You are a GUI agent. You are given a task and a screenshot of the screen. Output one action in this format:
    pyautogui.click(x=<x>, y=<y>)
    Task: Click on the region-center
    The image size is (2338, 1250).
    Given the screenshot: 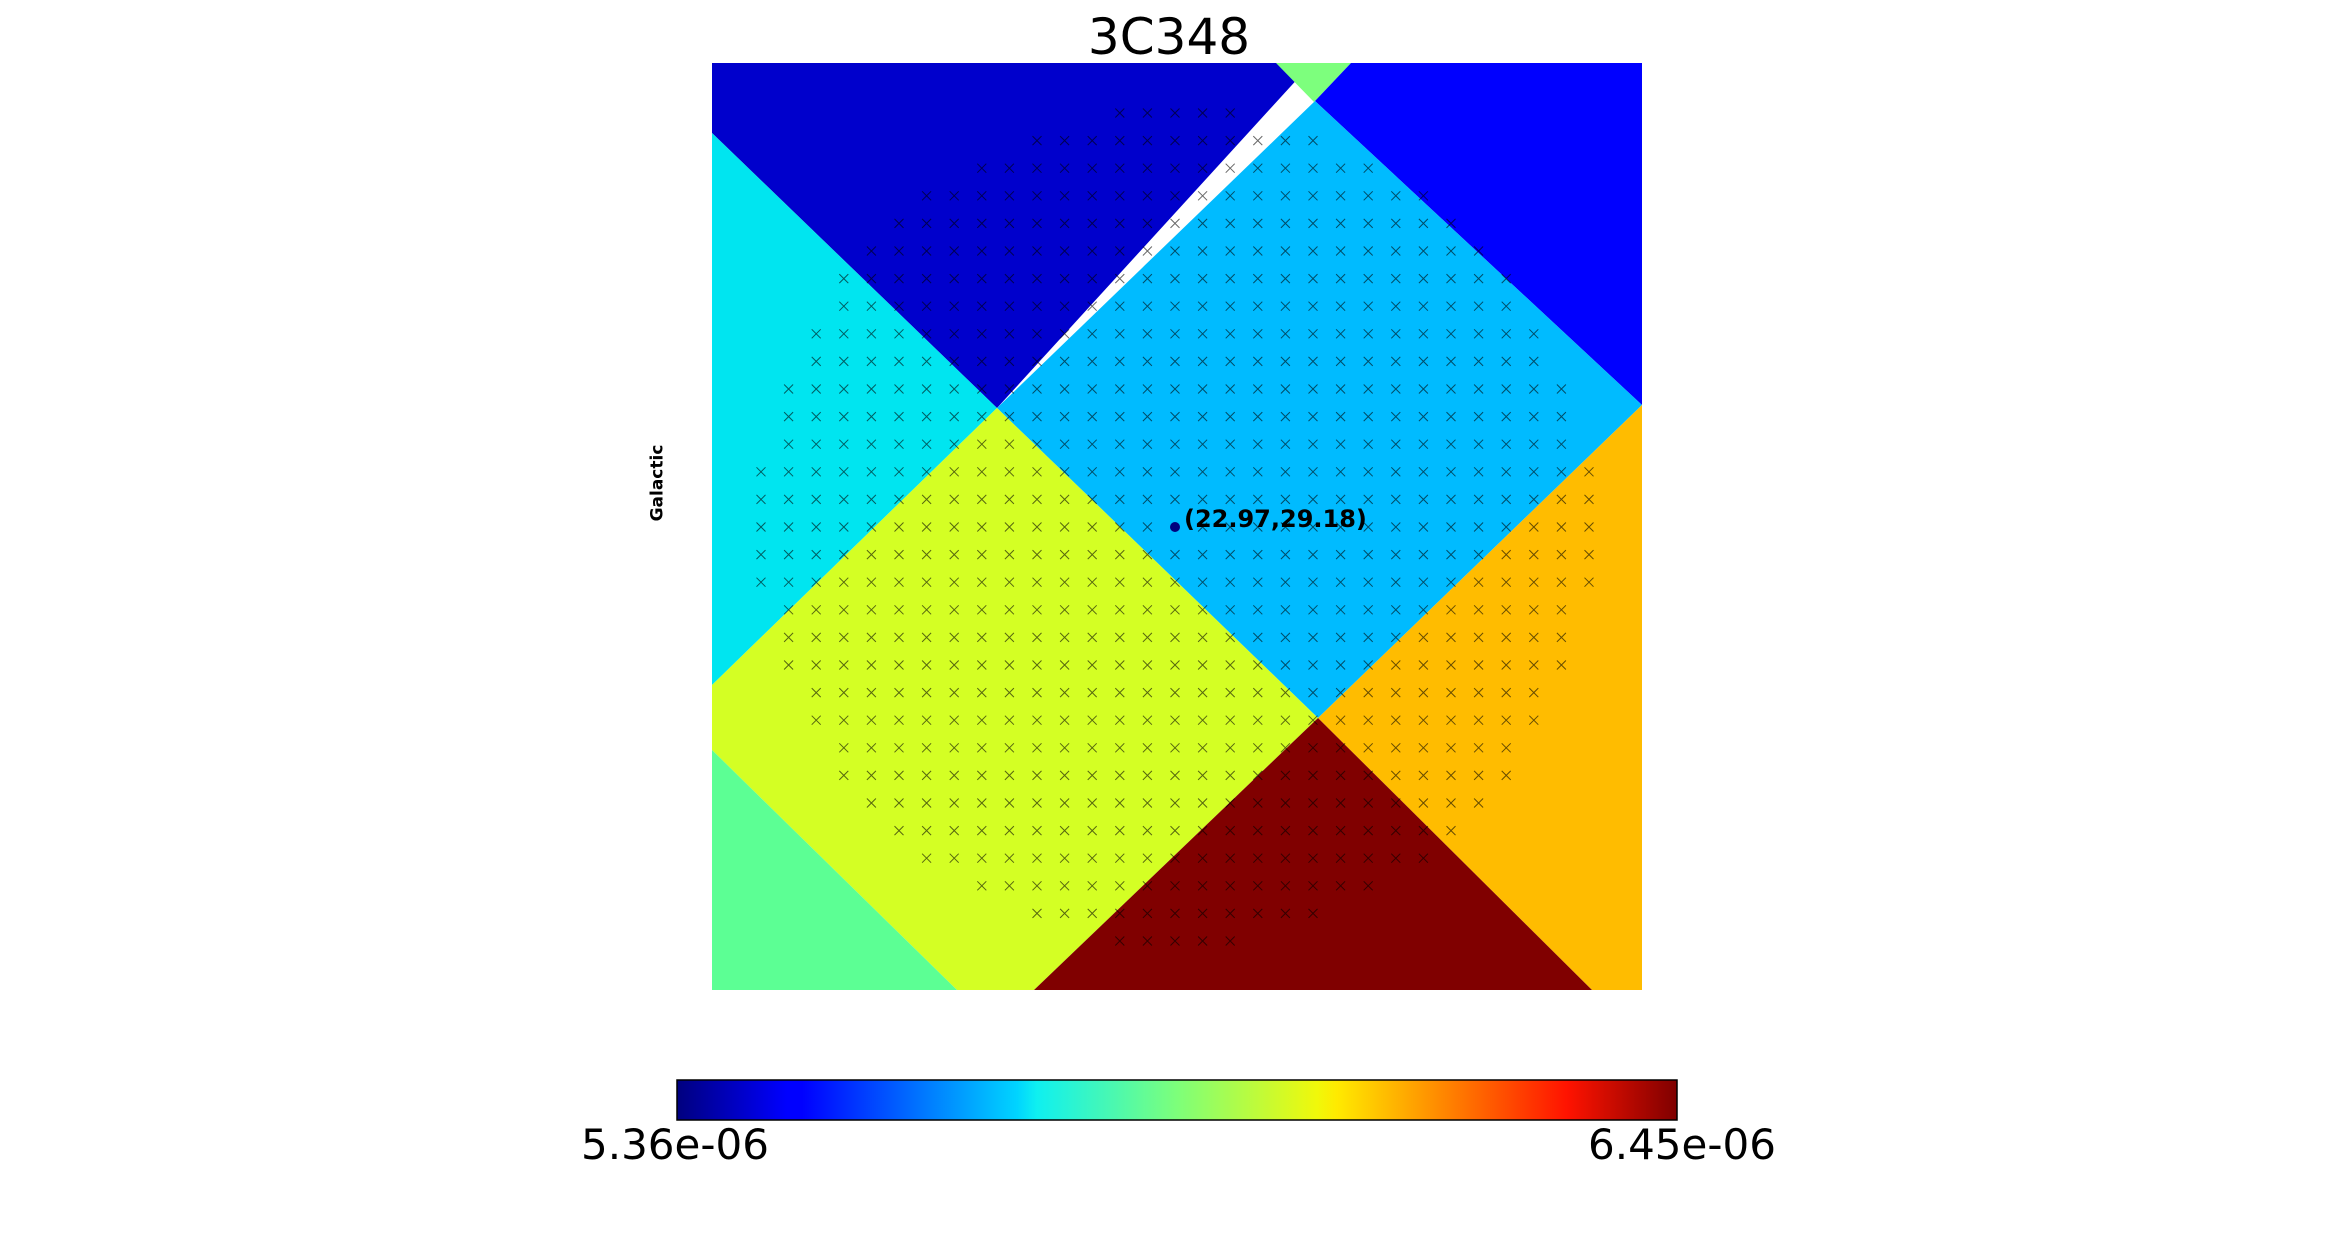 What is the action you would take?
    pyautogui.click(x=1319, y=409)
    